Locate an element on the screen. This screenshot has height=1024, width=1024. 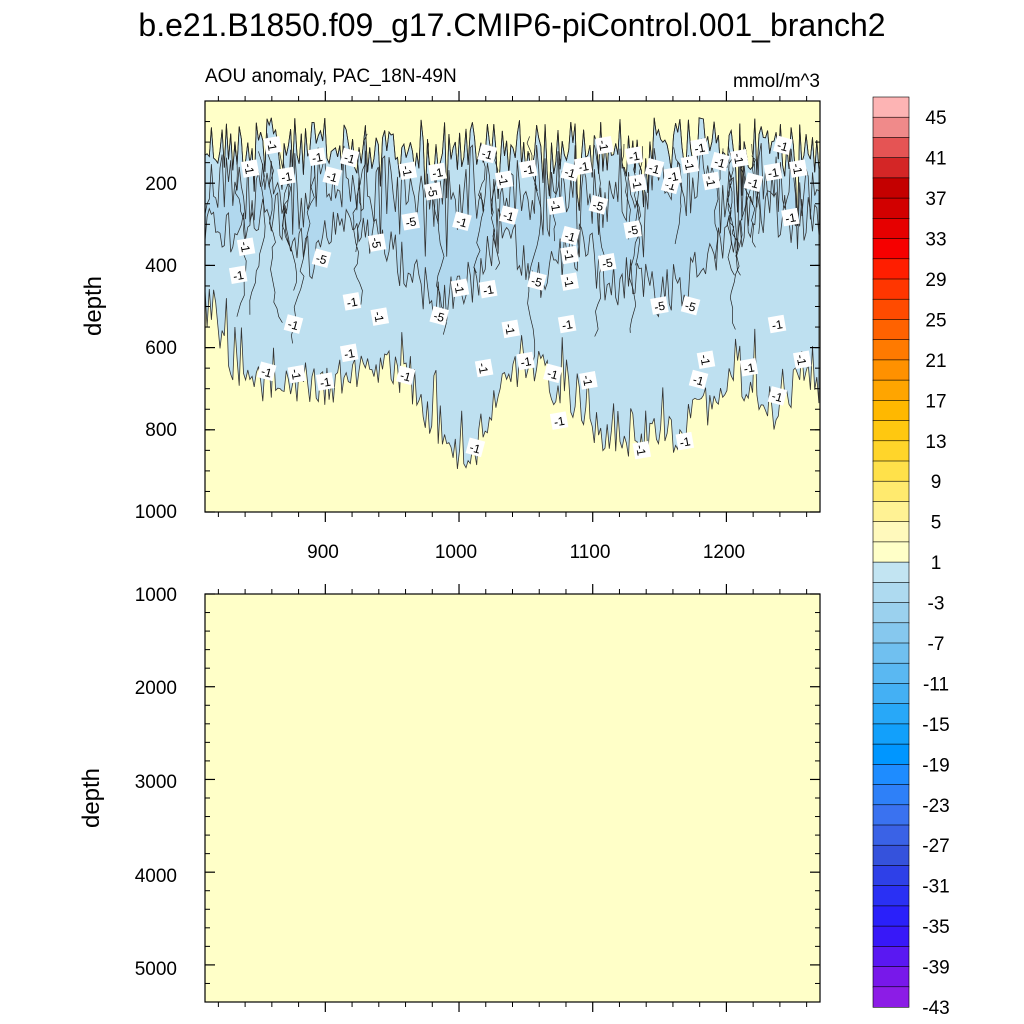
colorbar-label: -11 is located at coordinates (936, 684).